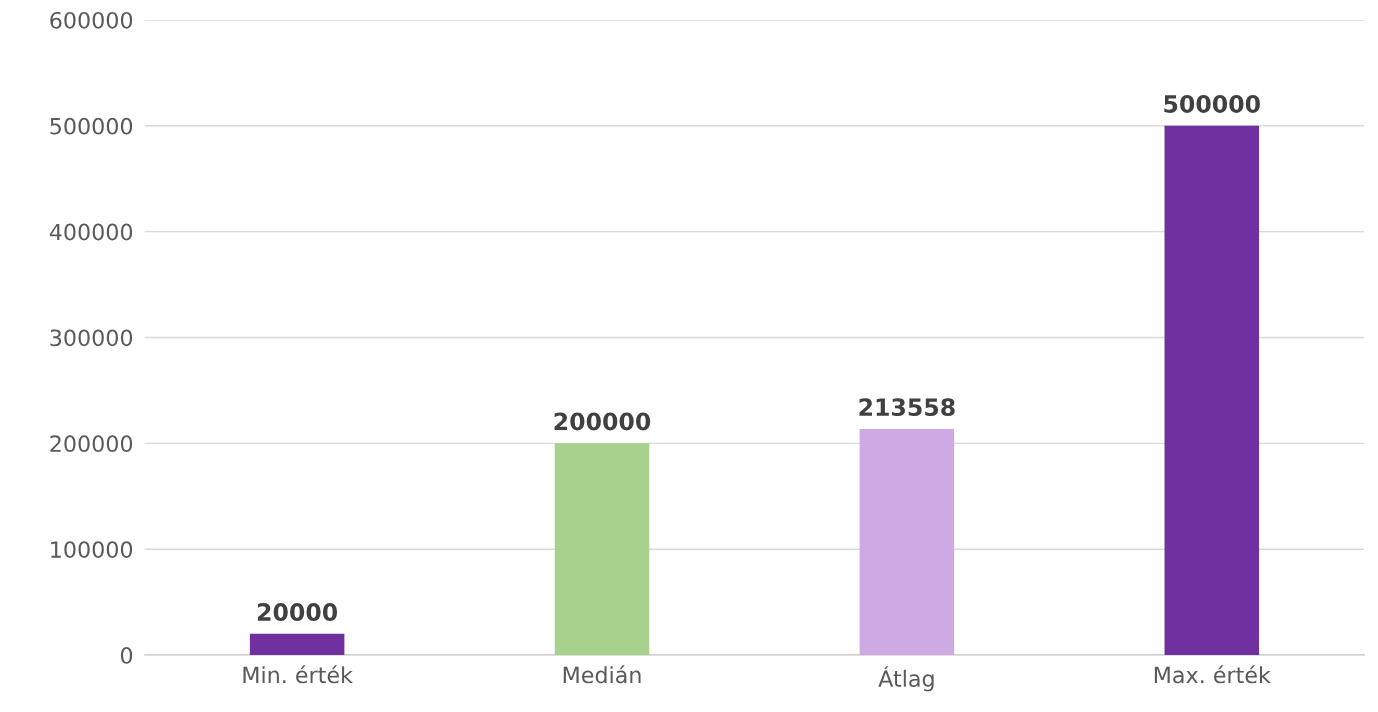  Describe the element at coordinates (91, 444) in the screenshot. I see `y-tick-label: 200000` at that location.